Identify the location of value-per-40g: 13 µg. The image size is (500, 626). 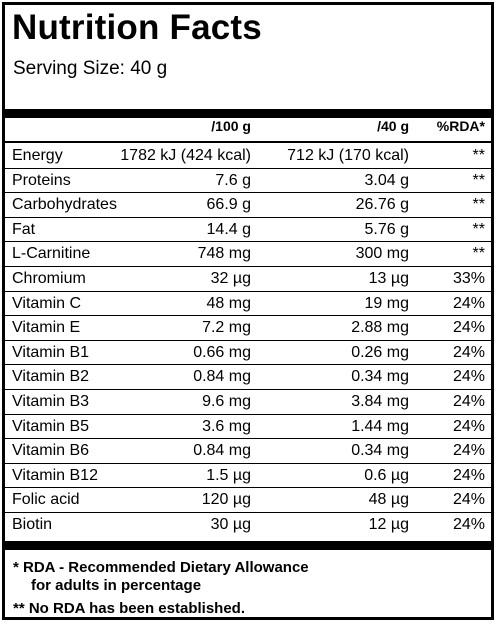
(388, 278).